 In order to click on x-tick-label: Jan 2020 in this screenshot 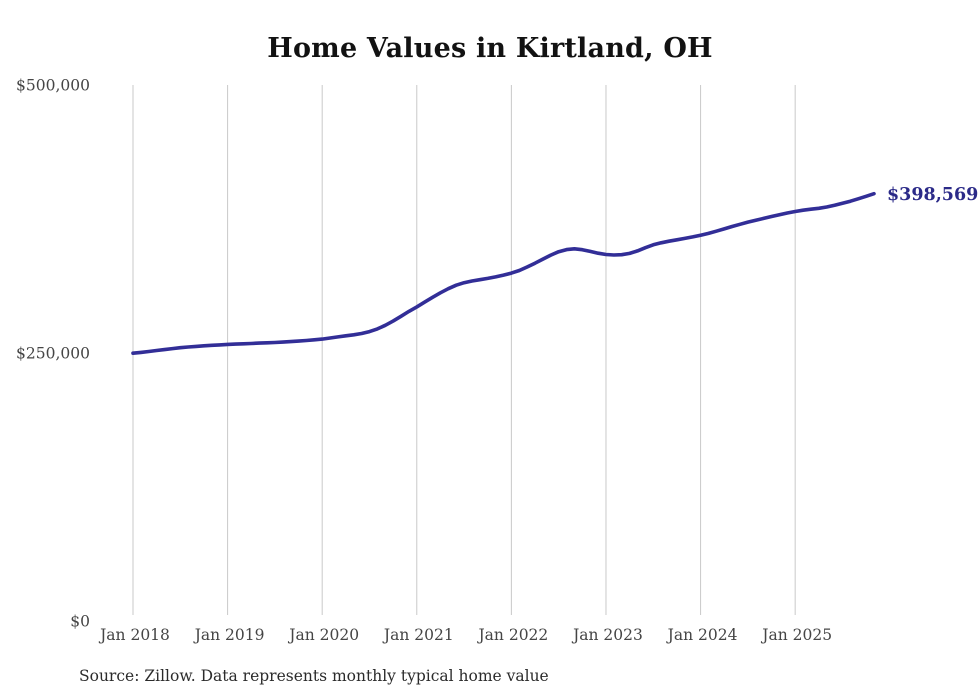, I will do `click(323, 635)`.